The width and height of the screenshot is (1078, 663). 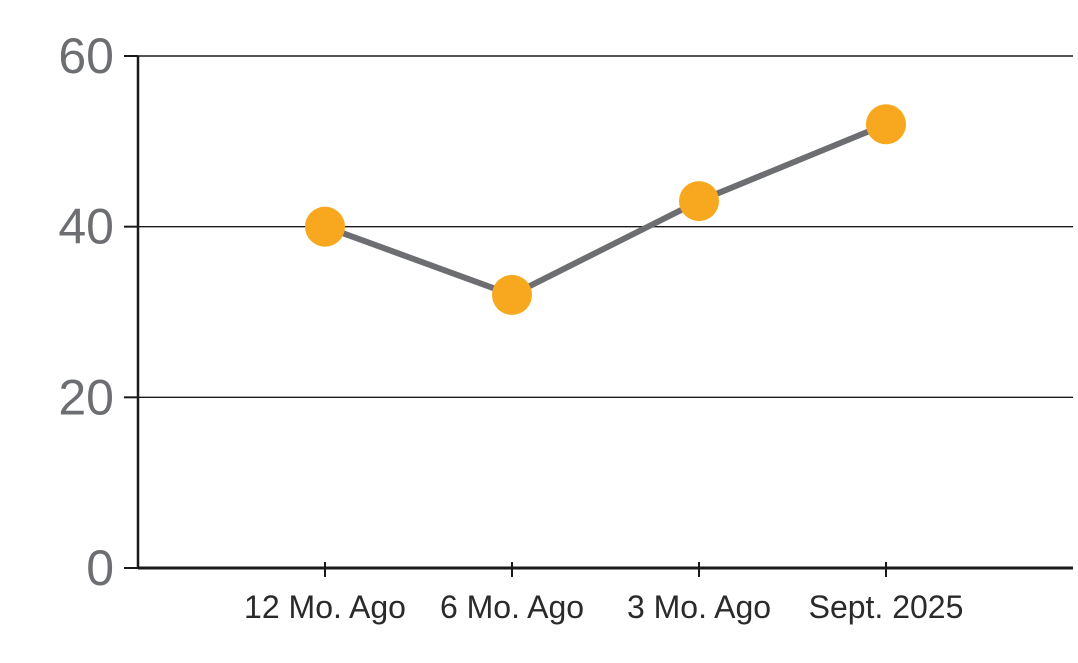 I want to click on data-line, so click(x=605, y=209).